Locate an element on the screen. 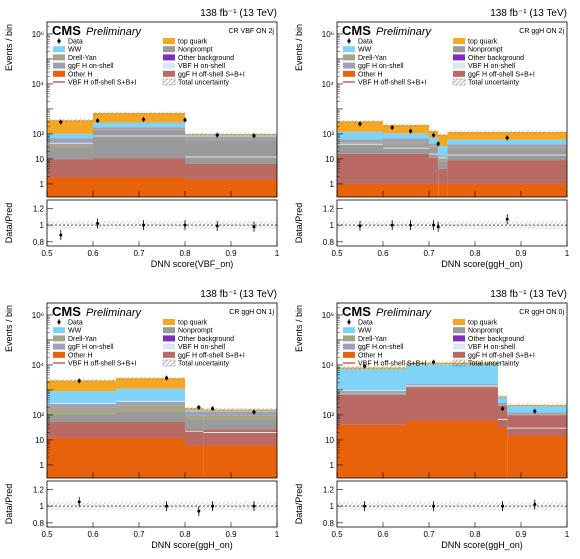 The height and width of the screenshot is (559, 580). y-tick-label: 10⁶ is located at coordinates (38, 315).